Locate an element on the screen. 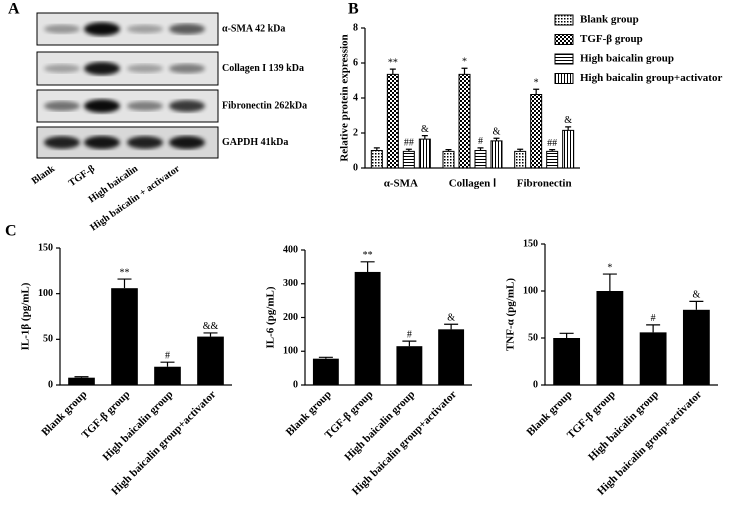 The height and width of the screenshot is (506, 745). panel-label: C is located at coordinates (11, 231).